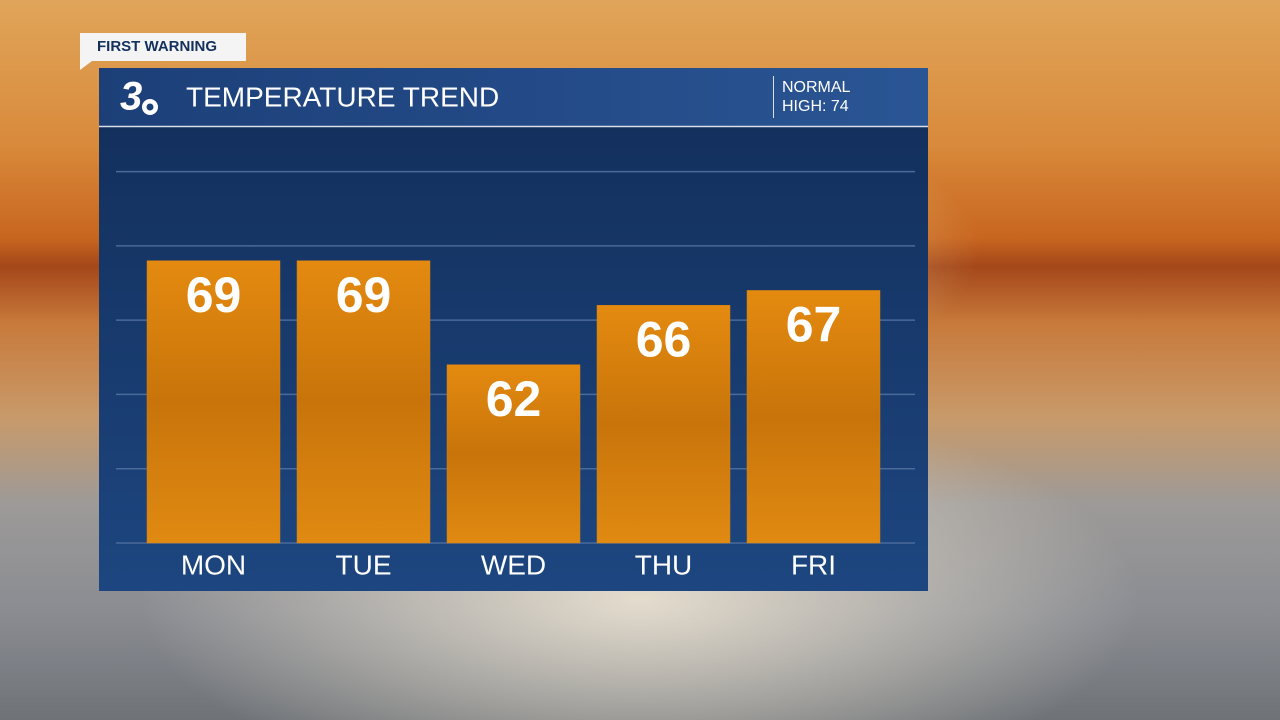  What do you see at coordinates (364, 564) in the screenshot?
I see `x-tick-label: TUE` at bounding box center [364, 564].